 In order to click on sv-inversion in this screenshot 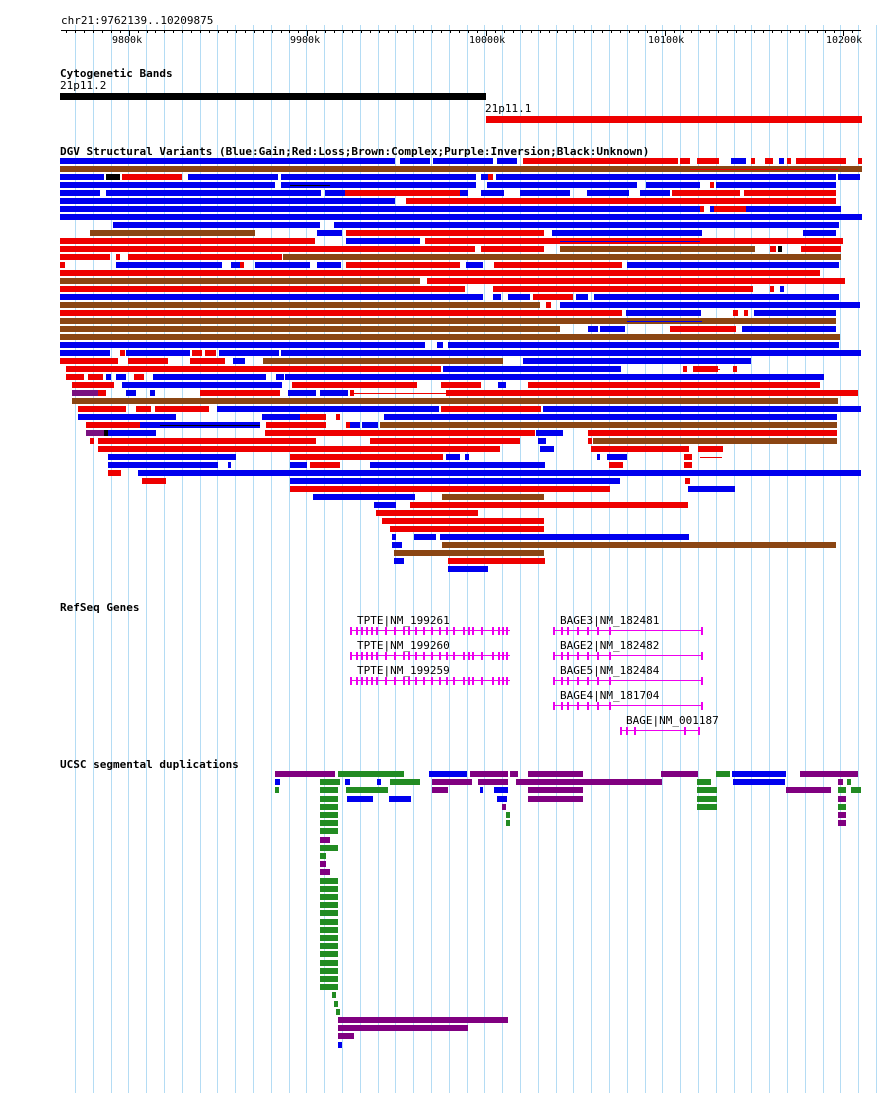, I will do `click(95, 433)`.